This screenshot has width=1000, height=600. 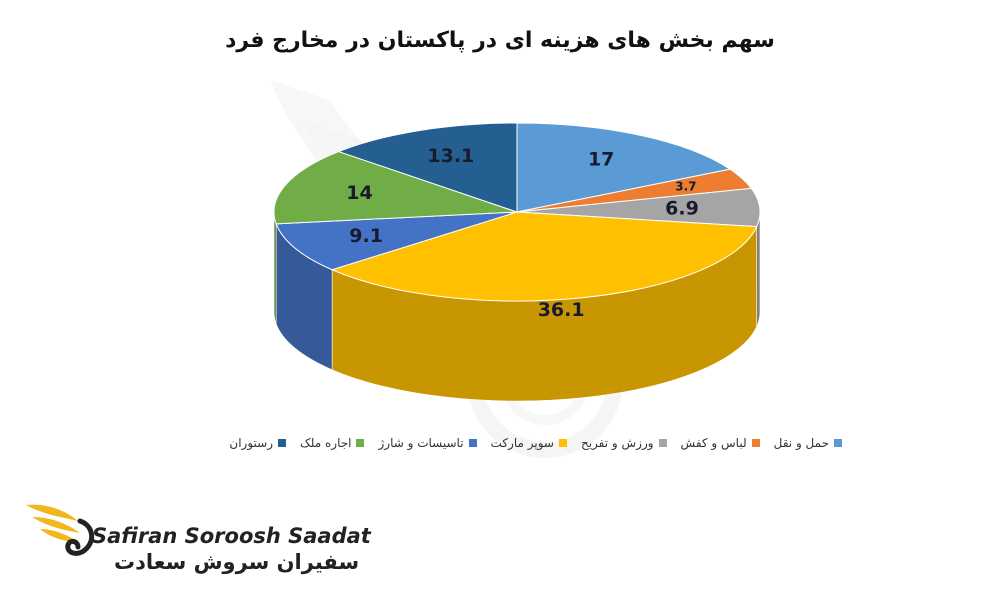 I want to click on legend-item-3: سوپر مارکت, so click(x=529, y=443).